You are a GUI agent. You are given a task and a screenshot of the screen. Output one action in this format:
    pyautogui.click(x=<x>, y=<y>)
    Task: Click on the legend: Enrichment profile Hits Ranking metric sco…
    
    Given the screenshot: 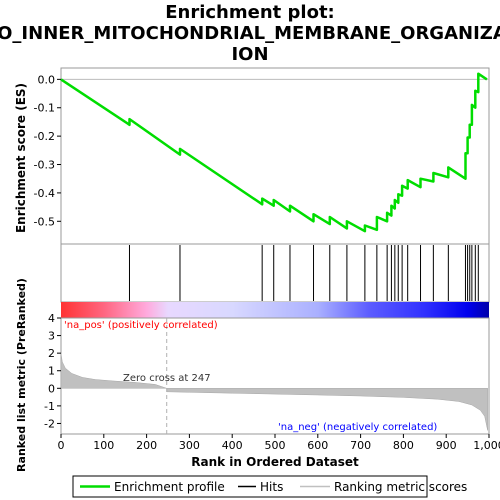 What is the action you would take?
    pyautogui.click(x=273, y=487)
    